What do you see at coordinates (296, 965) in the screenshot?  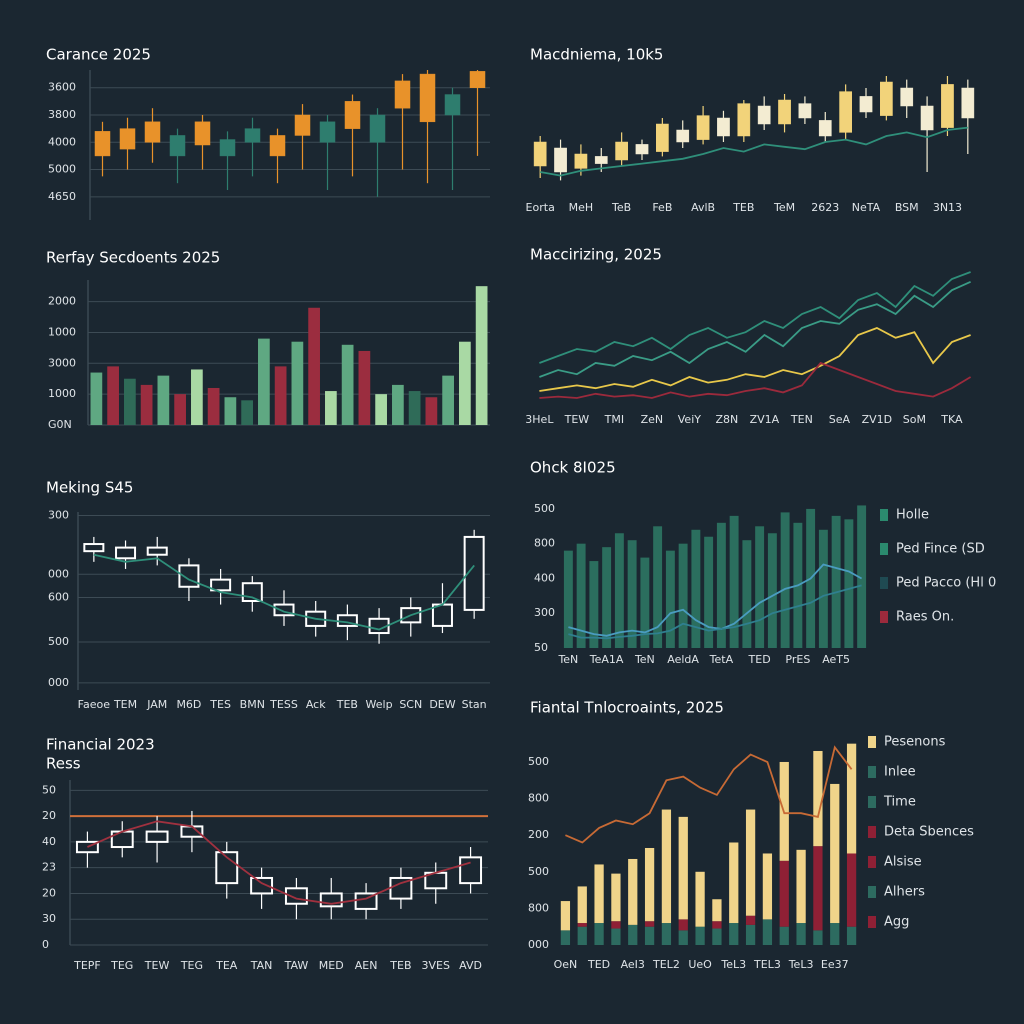 I see `x-tick-label: TAW` at bounding box center [296, 965].